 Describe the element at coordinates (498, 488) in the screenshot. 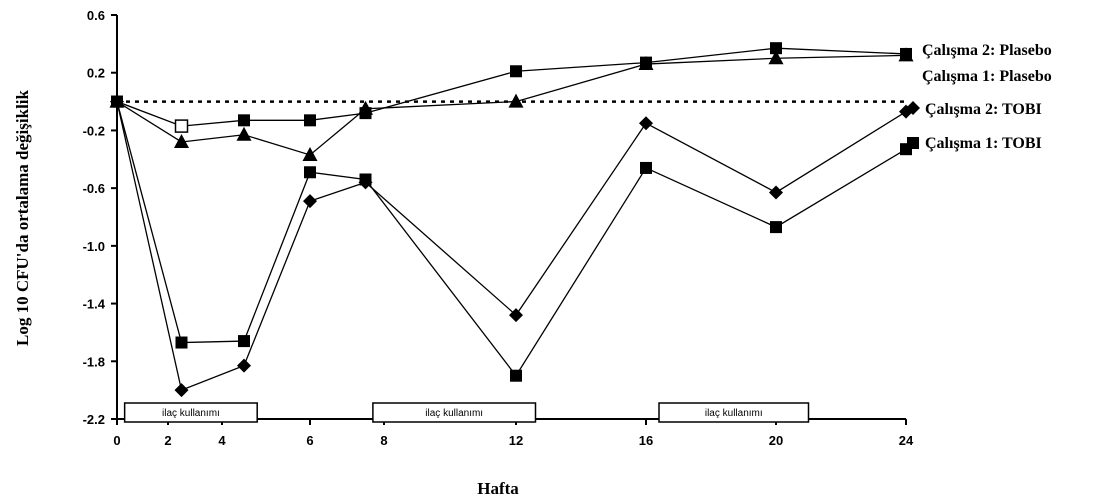

I see `x-axis-title: Hafta` at that location.